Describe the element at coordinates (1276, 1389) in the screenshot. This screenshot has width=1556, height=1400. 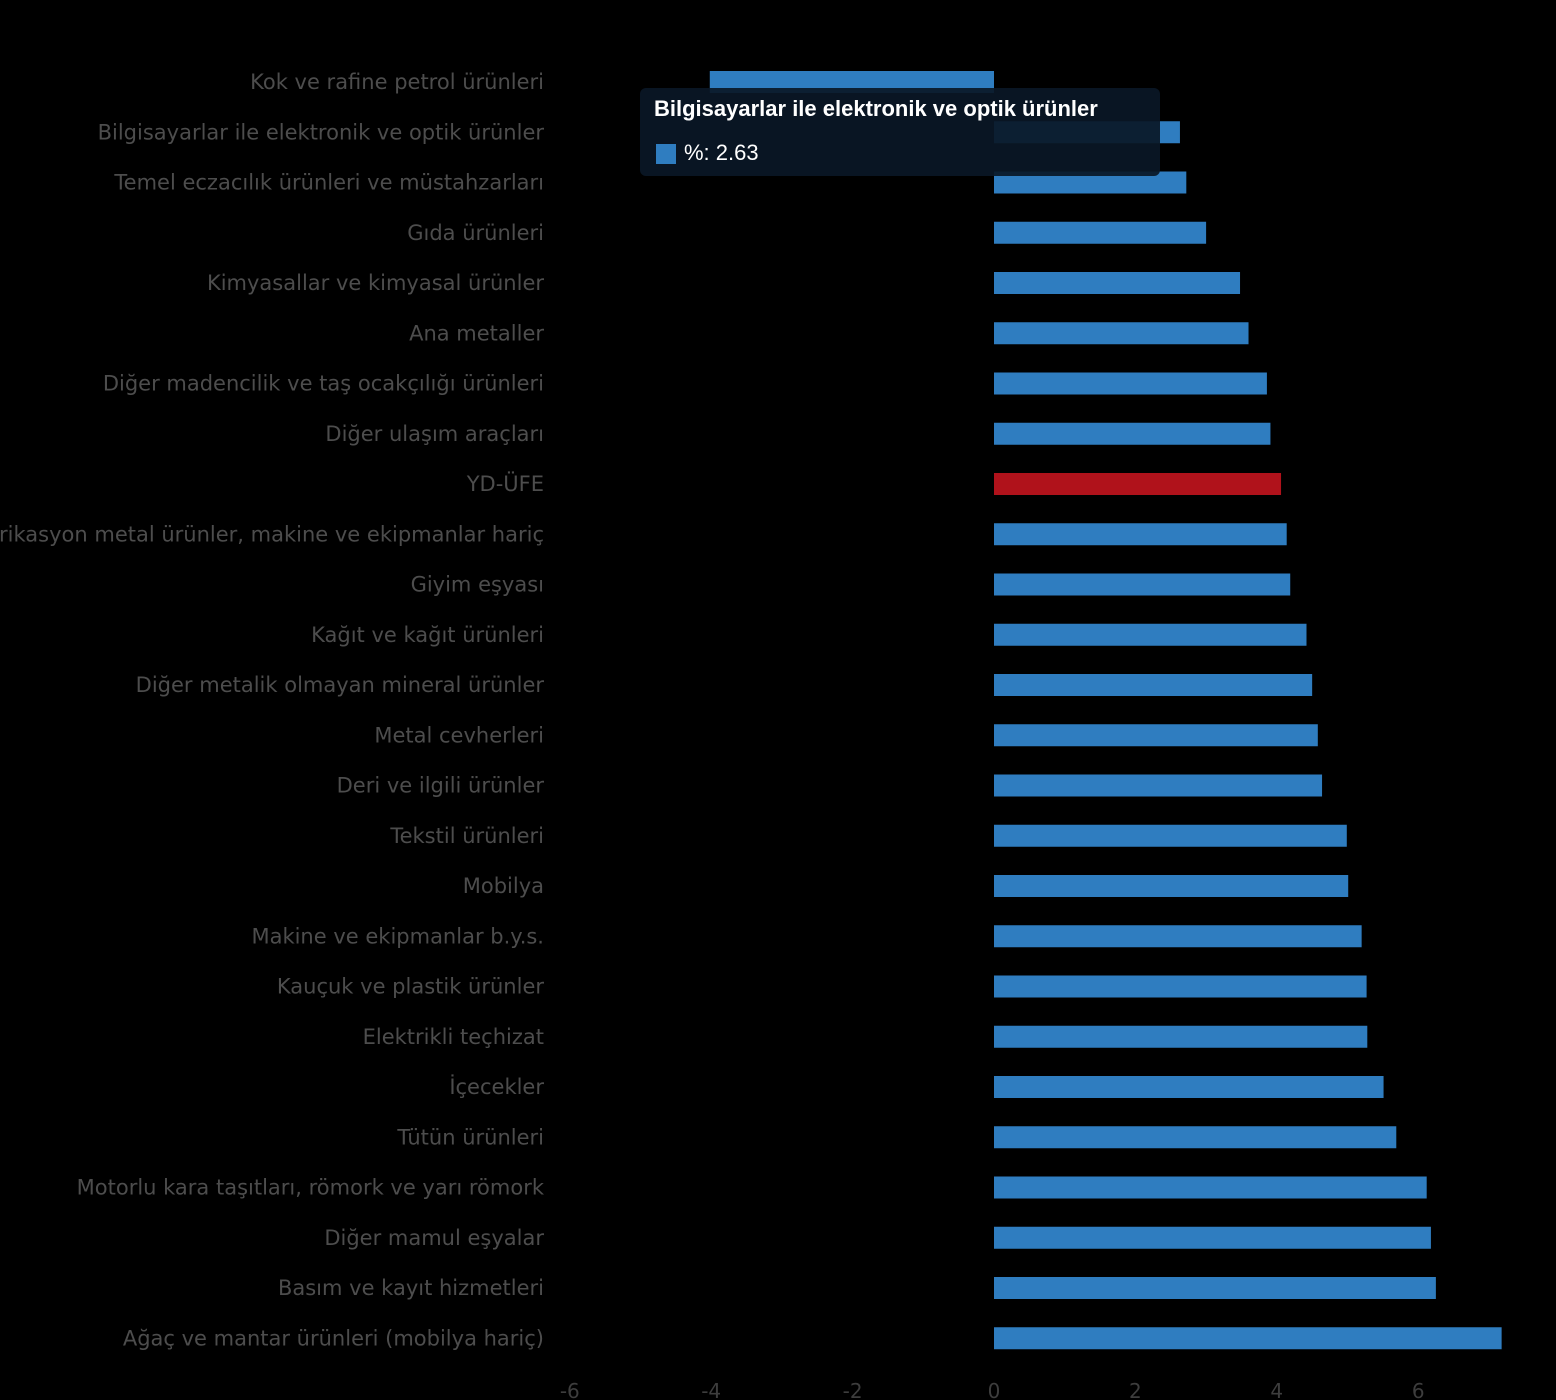
I see `x-tick-label: 4` at that location.